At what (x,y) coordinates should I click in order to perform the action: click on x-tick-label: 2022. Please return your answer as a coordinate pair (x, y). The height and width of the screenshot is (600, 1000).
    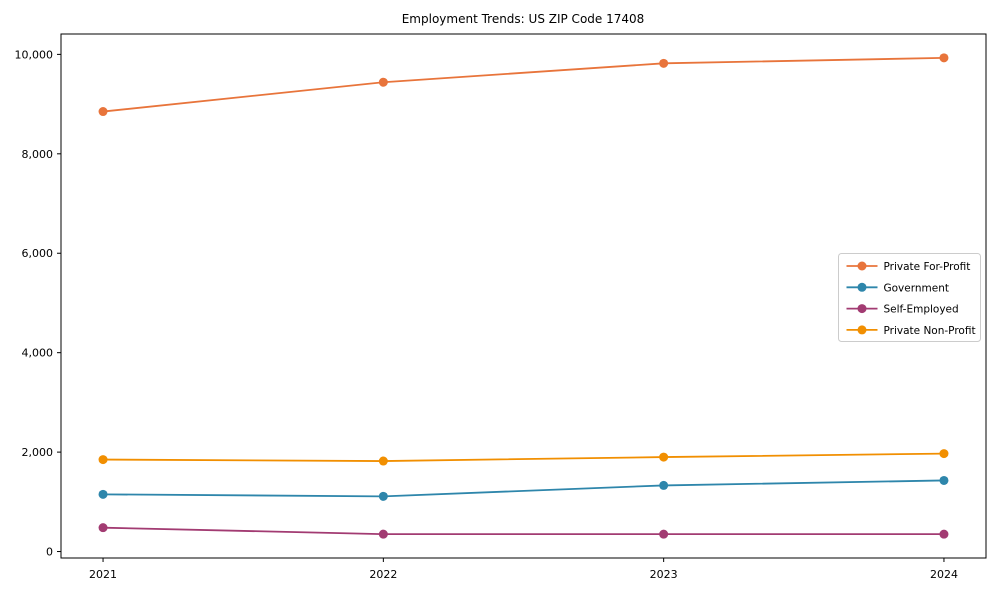
    Looking at the image, I should click on (383, 574).